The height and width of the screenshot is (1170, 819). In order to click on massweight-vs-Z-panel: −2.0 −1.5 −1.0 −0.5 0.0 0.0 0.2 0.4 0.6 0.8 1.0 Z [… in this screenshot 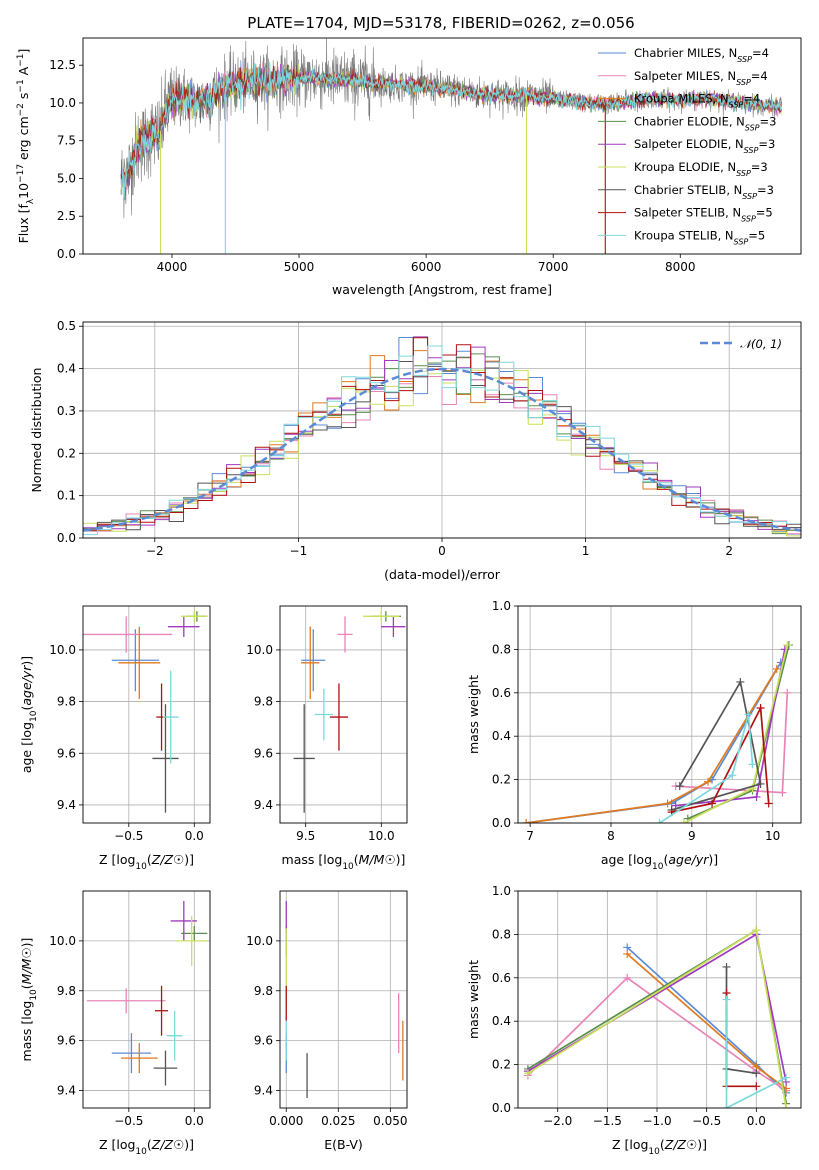, I will do `click(634, 1020)`.